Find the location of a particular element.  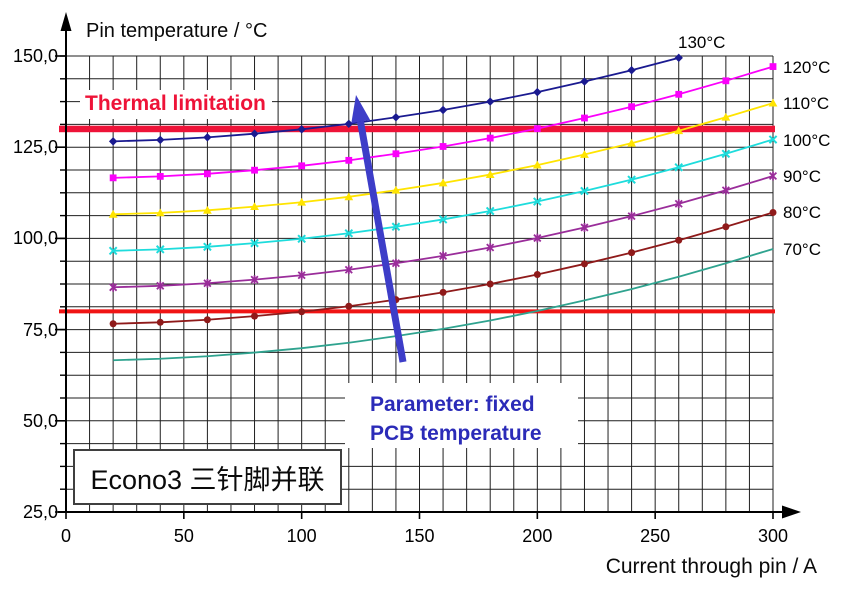

y-axis-title: Pin temperature / °C is located at coordinates (177, 31).